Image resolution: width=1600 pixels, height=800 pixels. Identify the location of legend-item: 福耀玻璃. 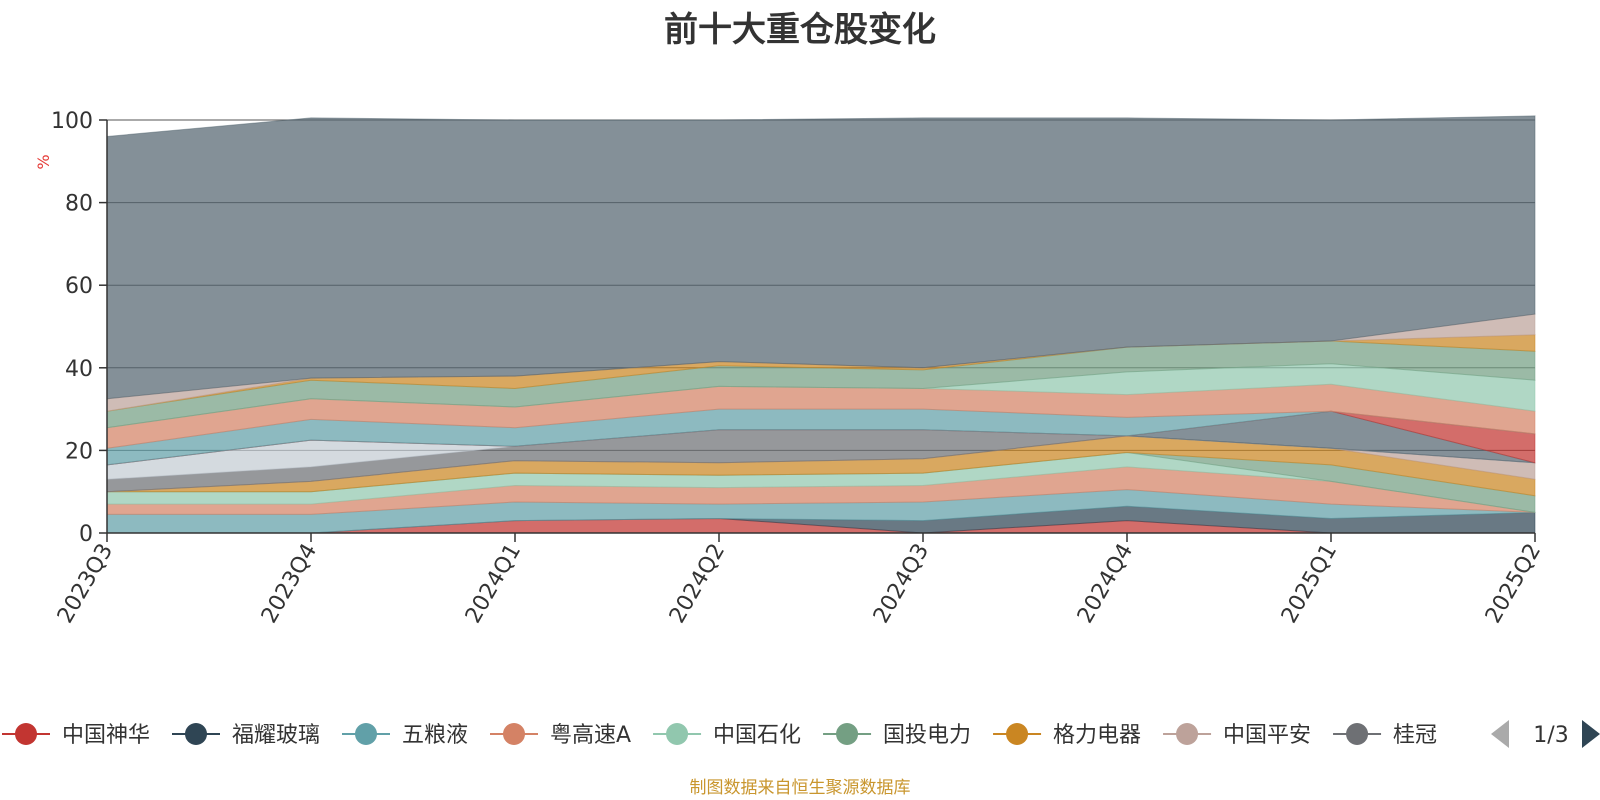
(246, 735).